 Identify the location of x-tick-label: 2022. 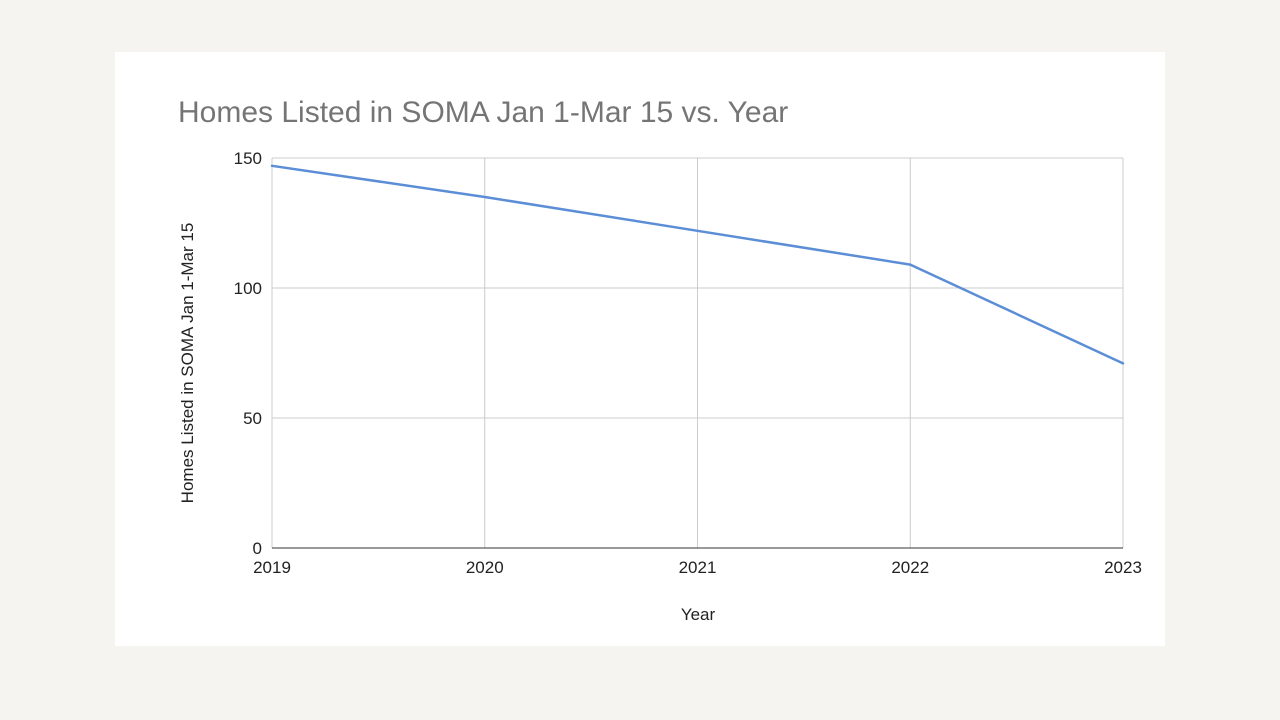
(910, 567).